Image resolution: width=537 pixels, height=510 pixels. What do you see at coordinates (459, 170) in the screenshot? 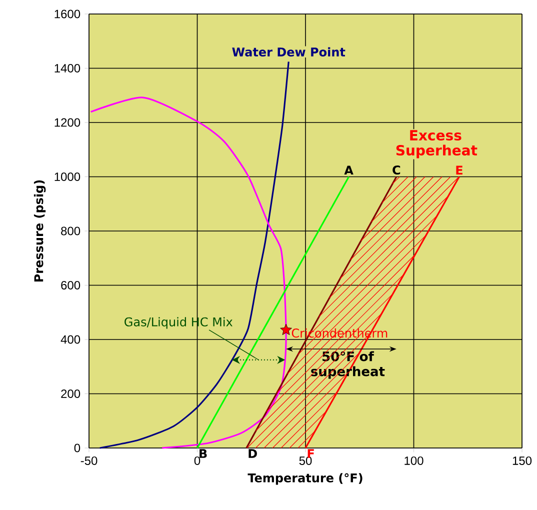
I see `annotation: E` at bounding box center [459, 170].